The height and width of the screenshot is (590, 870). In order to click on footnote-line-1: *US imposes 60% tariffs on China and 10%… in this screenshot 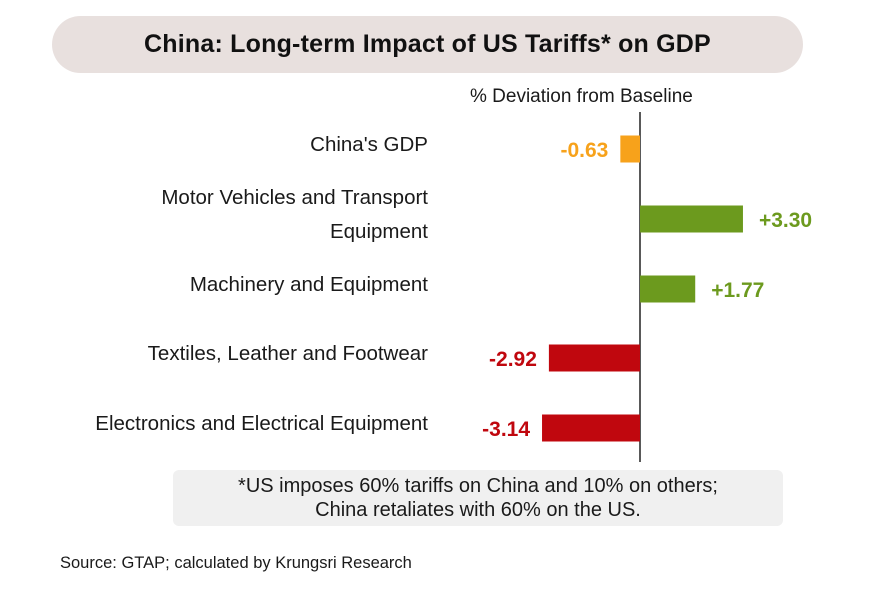, I will do `click(478, 486)`.